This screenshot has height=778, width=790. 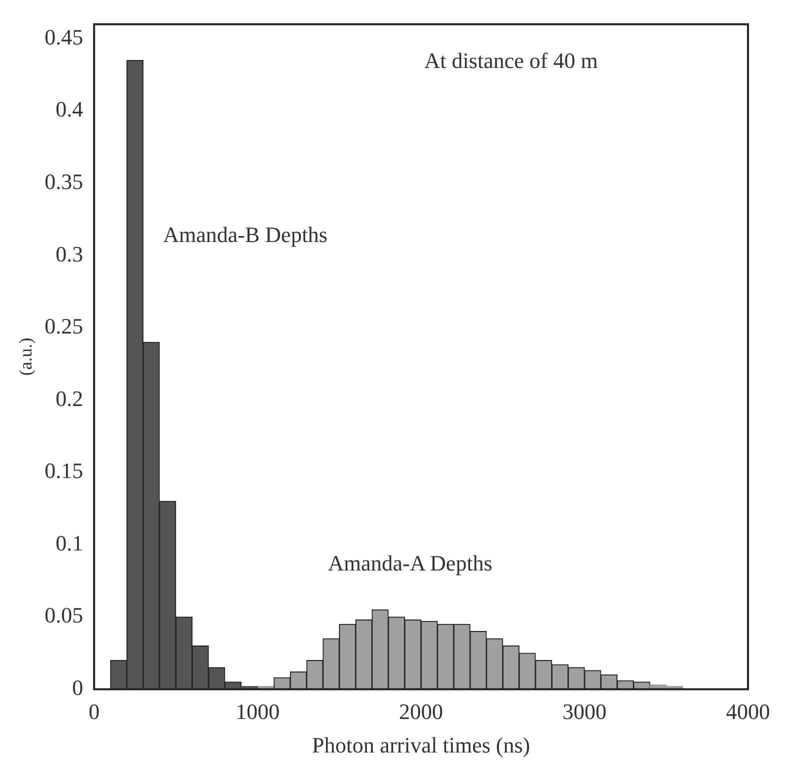 I want to click on y-tick-label: 0.35, so click(x=64, y=181).